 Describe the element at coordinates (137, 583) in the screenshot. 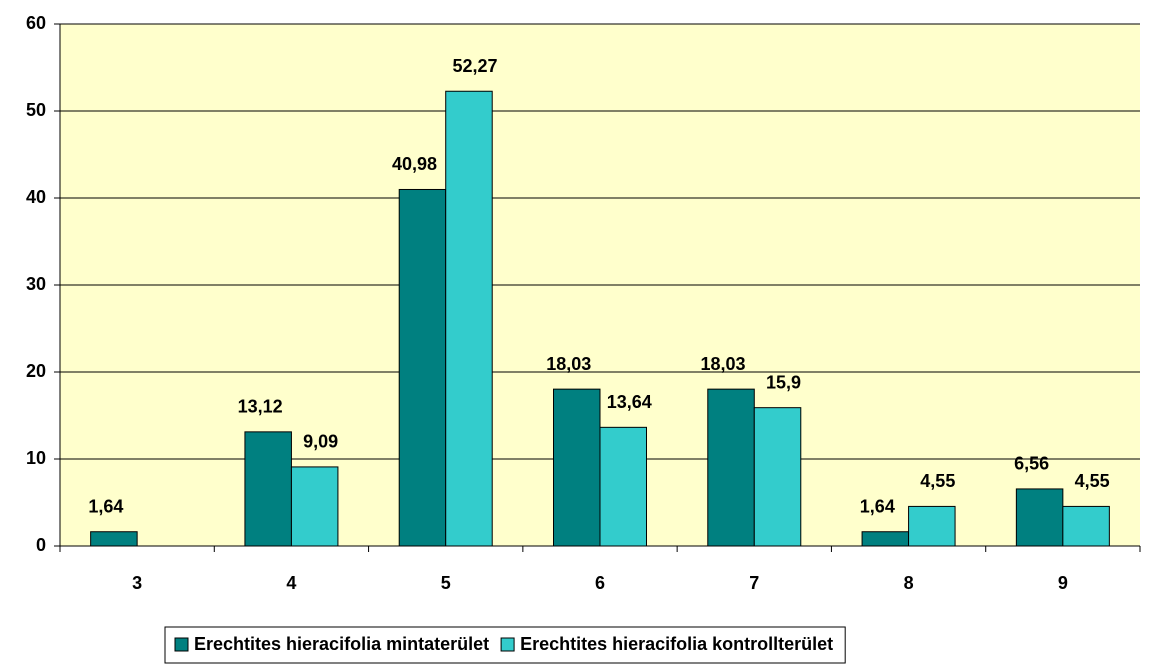

I see `x-tick-label: 3` at that location.